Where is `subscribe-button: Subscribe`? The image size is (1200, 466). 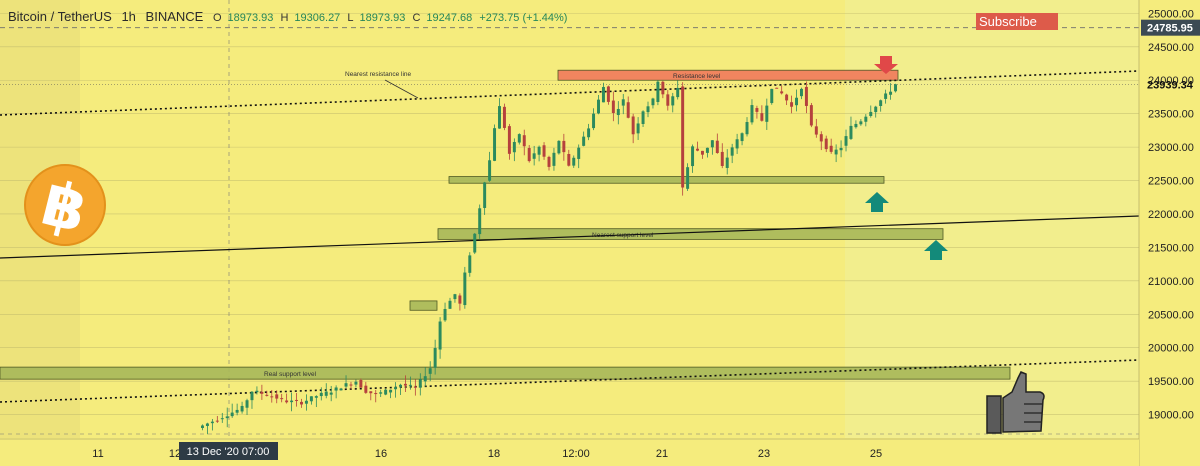 subscribe-button: Subscribe is located at coordinates (1017, 21).